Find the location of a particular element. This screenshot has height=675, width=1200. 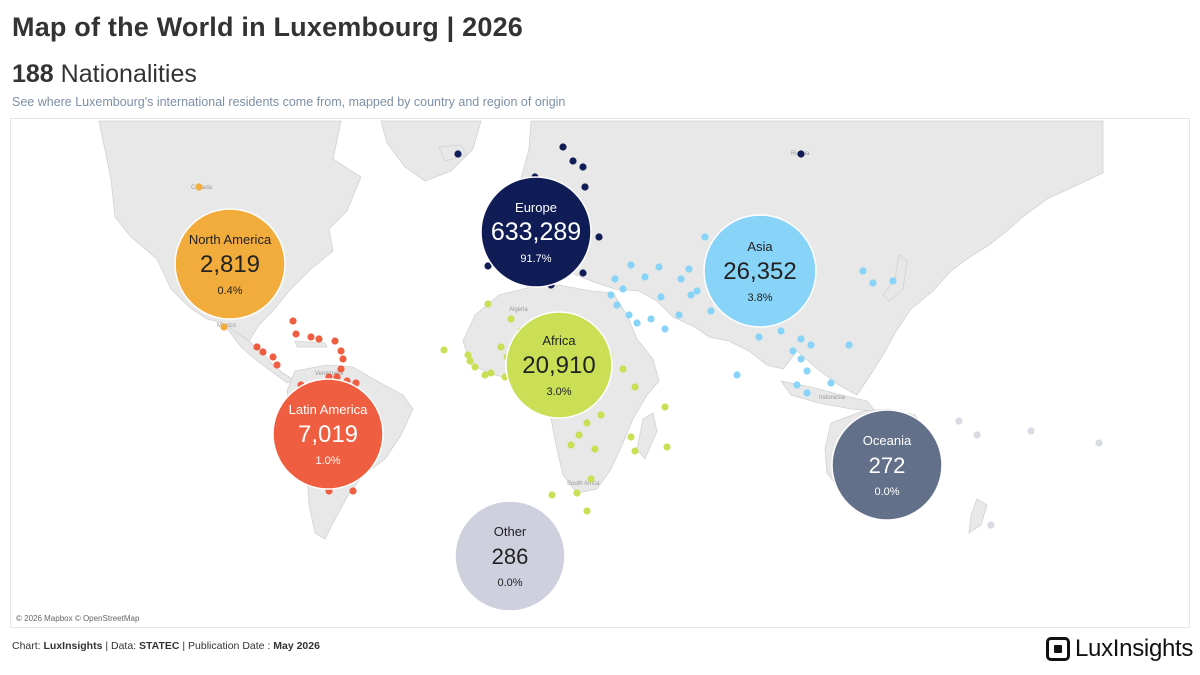

region-bubble-north-america: North America 2,819 0.4% is located at coordinates (230, 264).